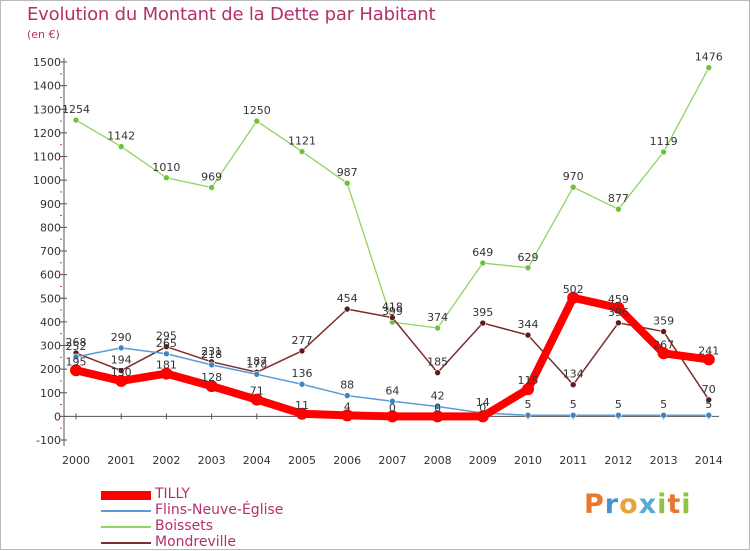 The width and height of the screenshot is (750, 551). Describe the element at coordinates (664, 141) in the screenshot. I see `data-label-boissets: 1119` at that location.